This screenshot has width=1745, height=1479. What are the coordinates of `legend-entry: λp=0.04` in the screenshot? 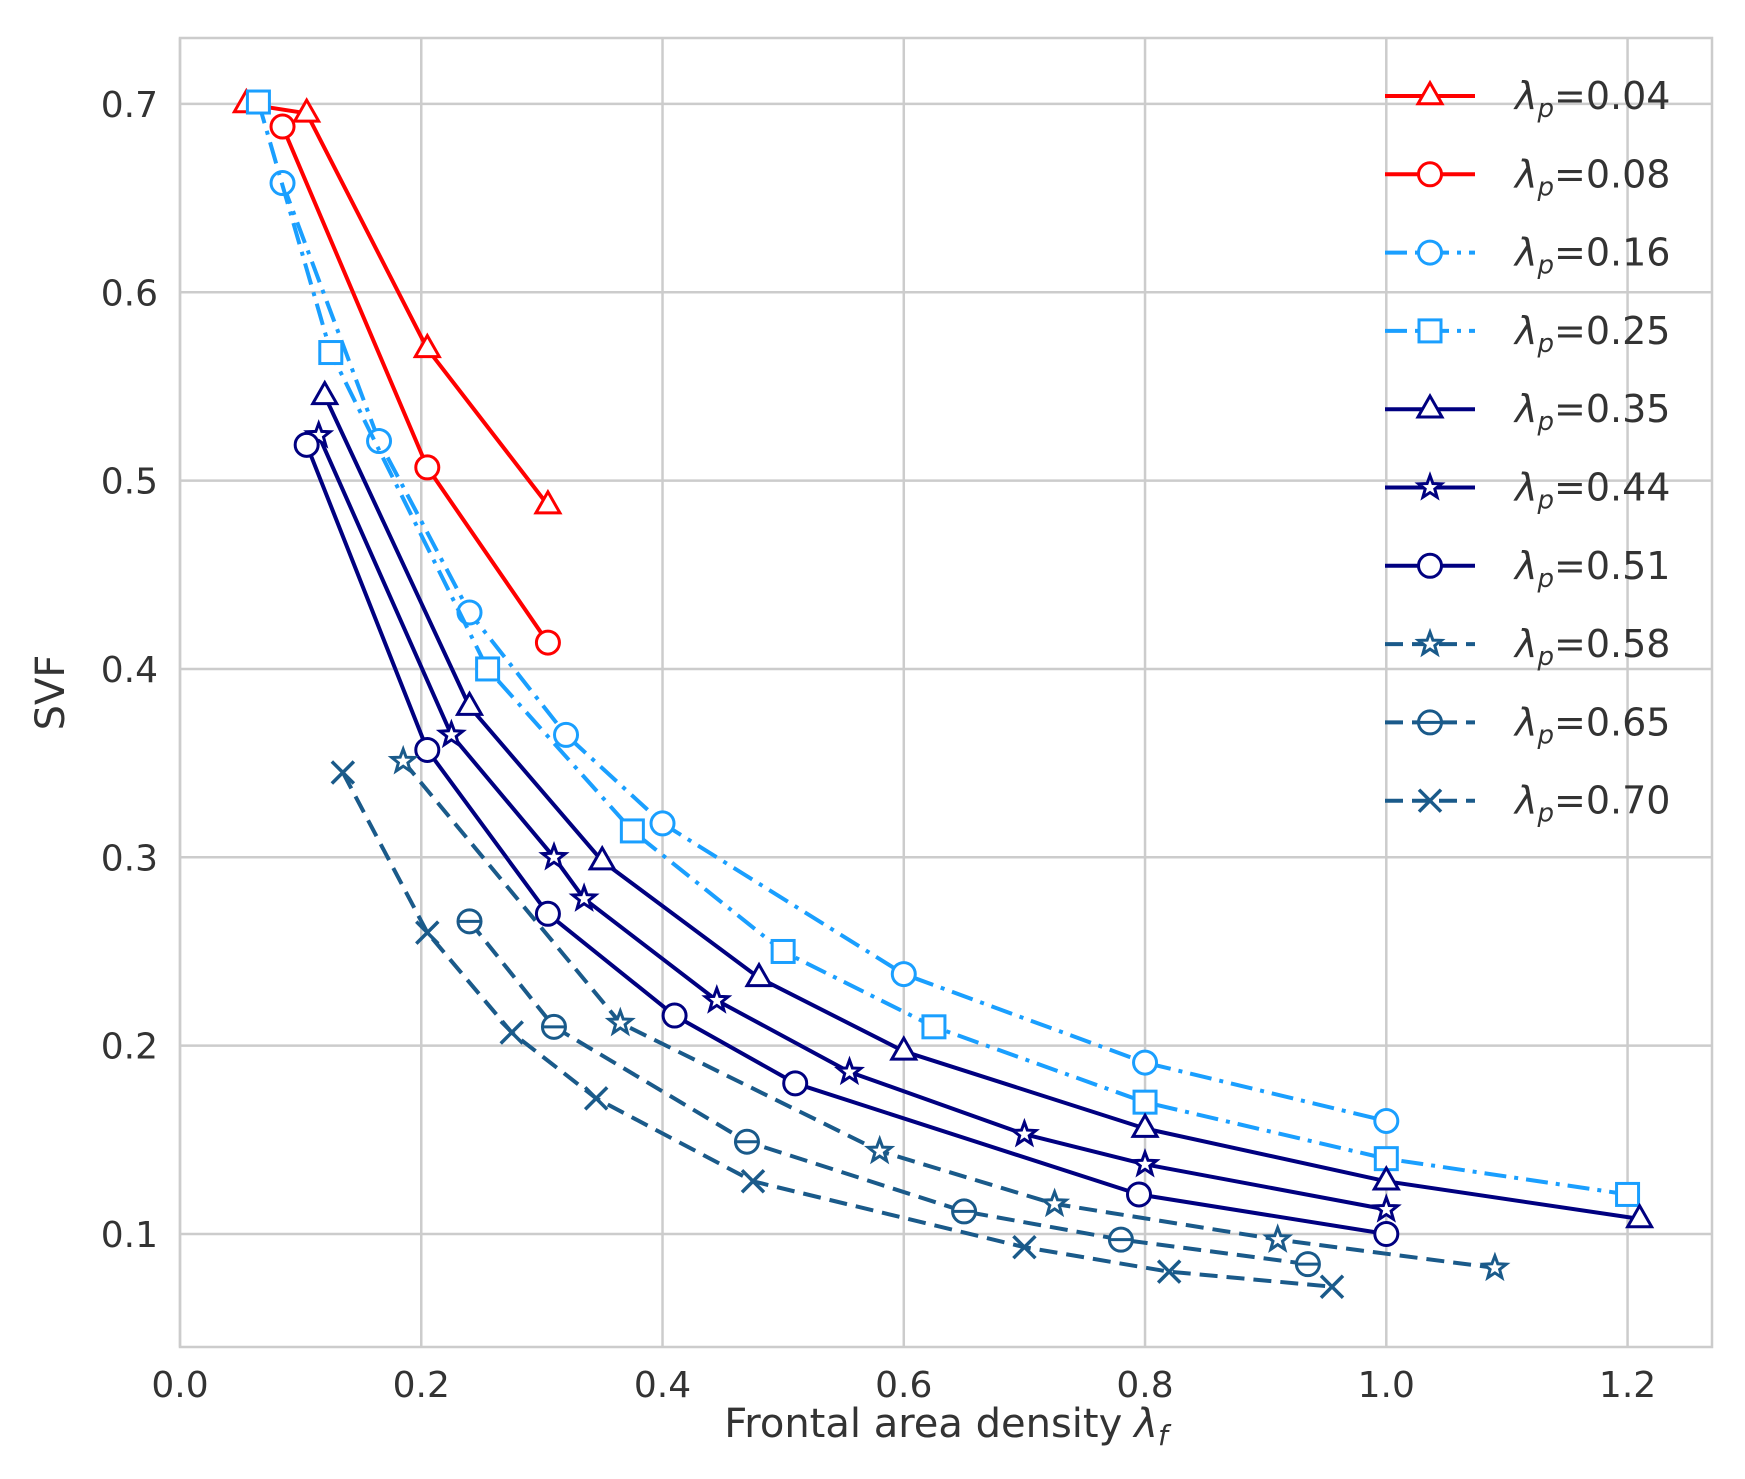 It's located at (1527, 99).